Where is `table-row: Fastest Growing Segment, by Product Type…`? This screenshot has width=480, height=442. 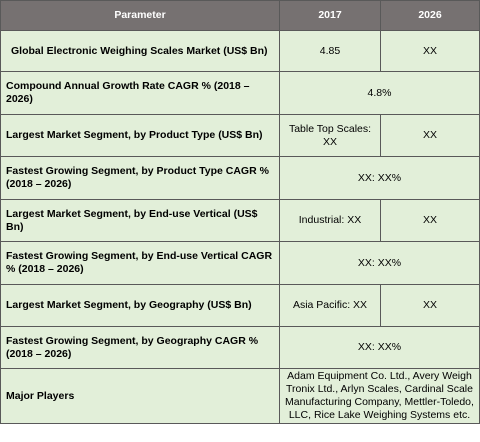
table-row: Fastest Growing Segment, by Product Type… is located at coordinates (240, 178).